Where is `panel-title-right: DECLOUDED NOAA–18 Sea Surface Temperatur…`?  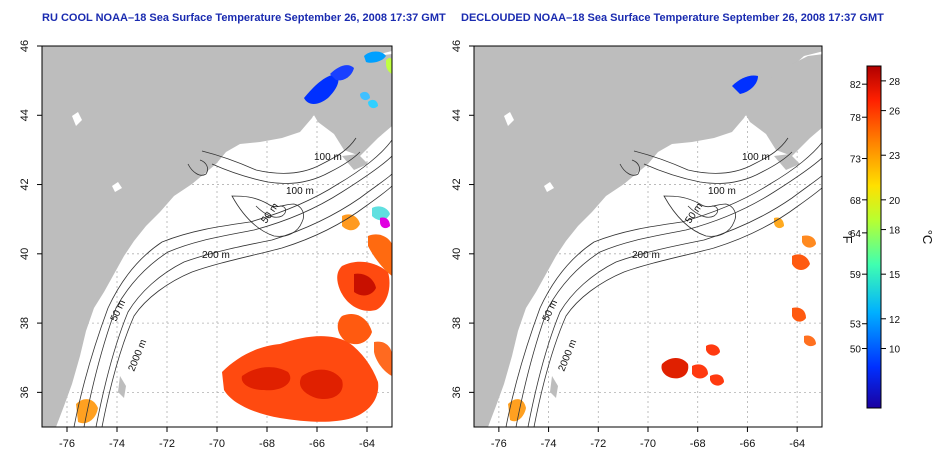
panel-title-right: DECLOUDED NOAA–18 Sea Surface Temperatur… is located at coordinates (672, 18).